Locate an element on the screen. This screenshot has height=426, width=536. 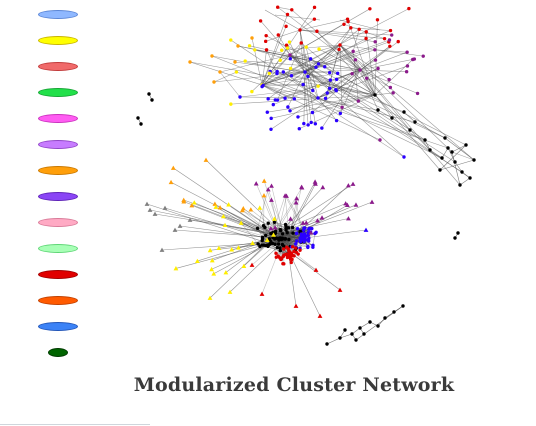
legend-swatch is located at coordinates (58, 170).